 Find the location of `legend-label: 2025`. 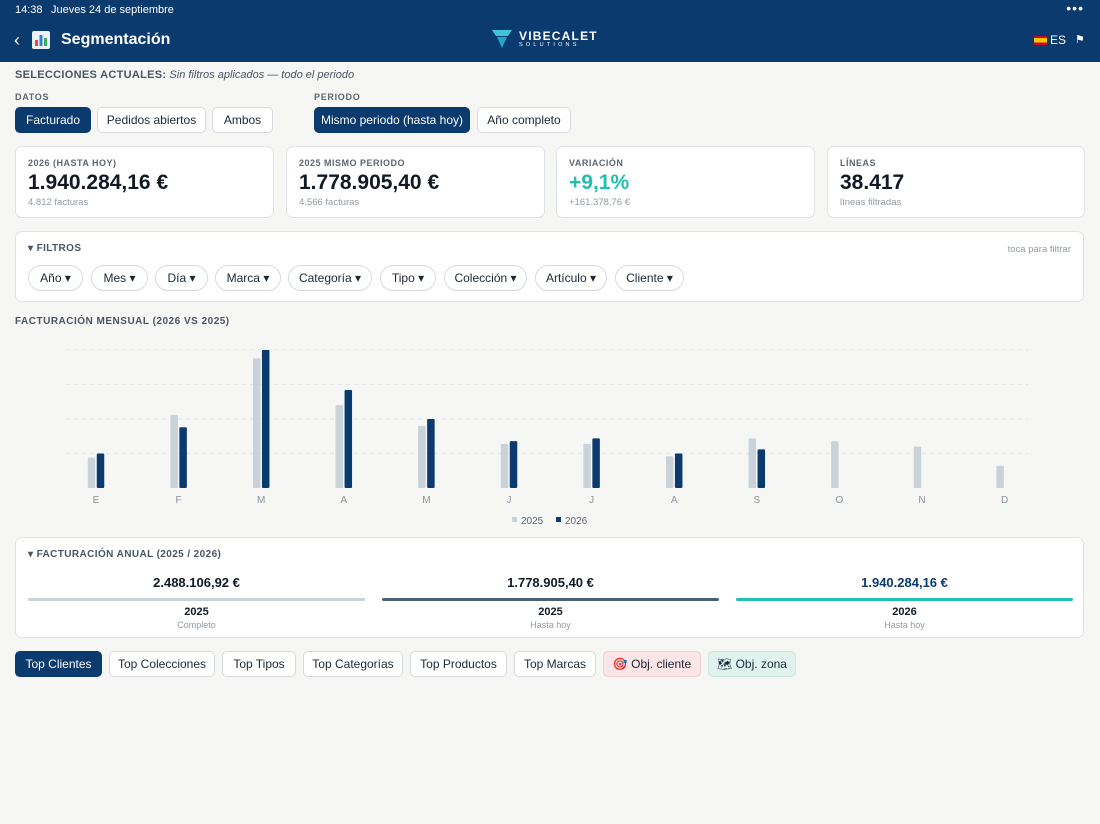

legend-label: 2025 is located at coordinates (532, 521).